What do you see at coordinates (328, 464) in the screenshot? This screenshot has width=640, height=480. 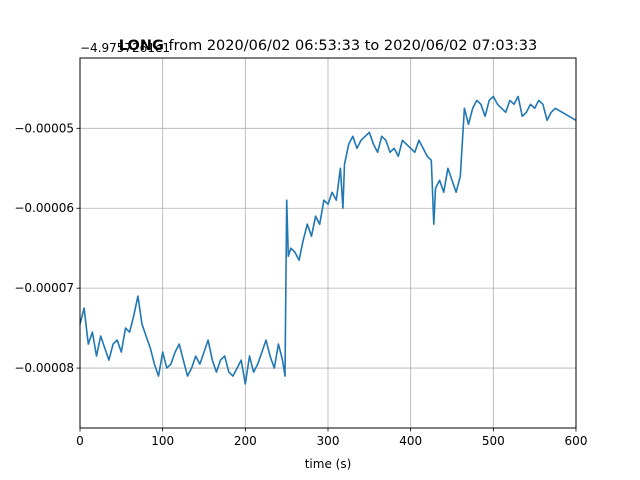 I see `x-axis-label: time (s)` at bounding box center [328, 464].